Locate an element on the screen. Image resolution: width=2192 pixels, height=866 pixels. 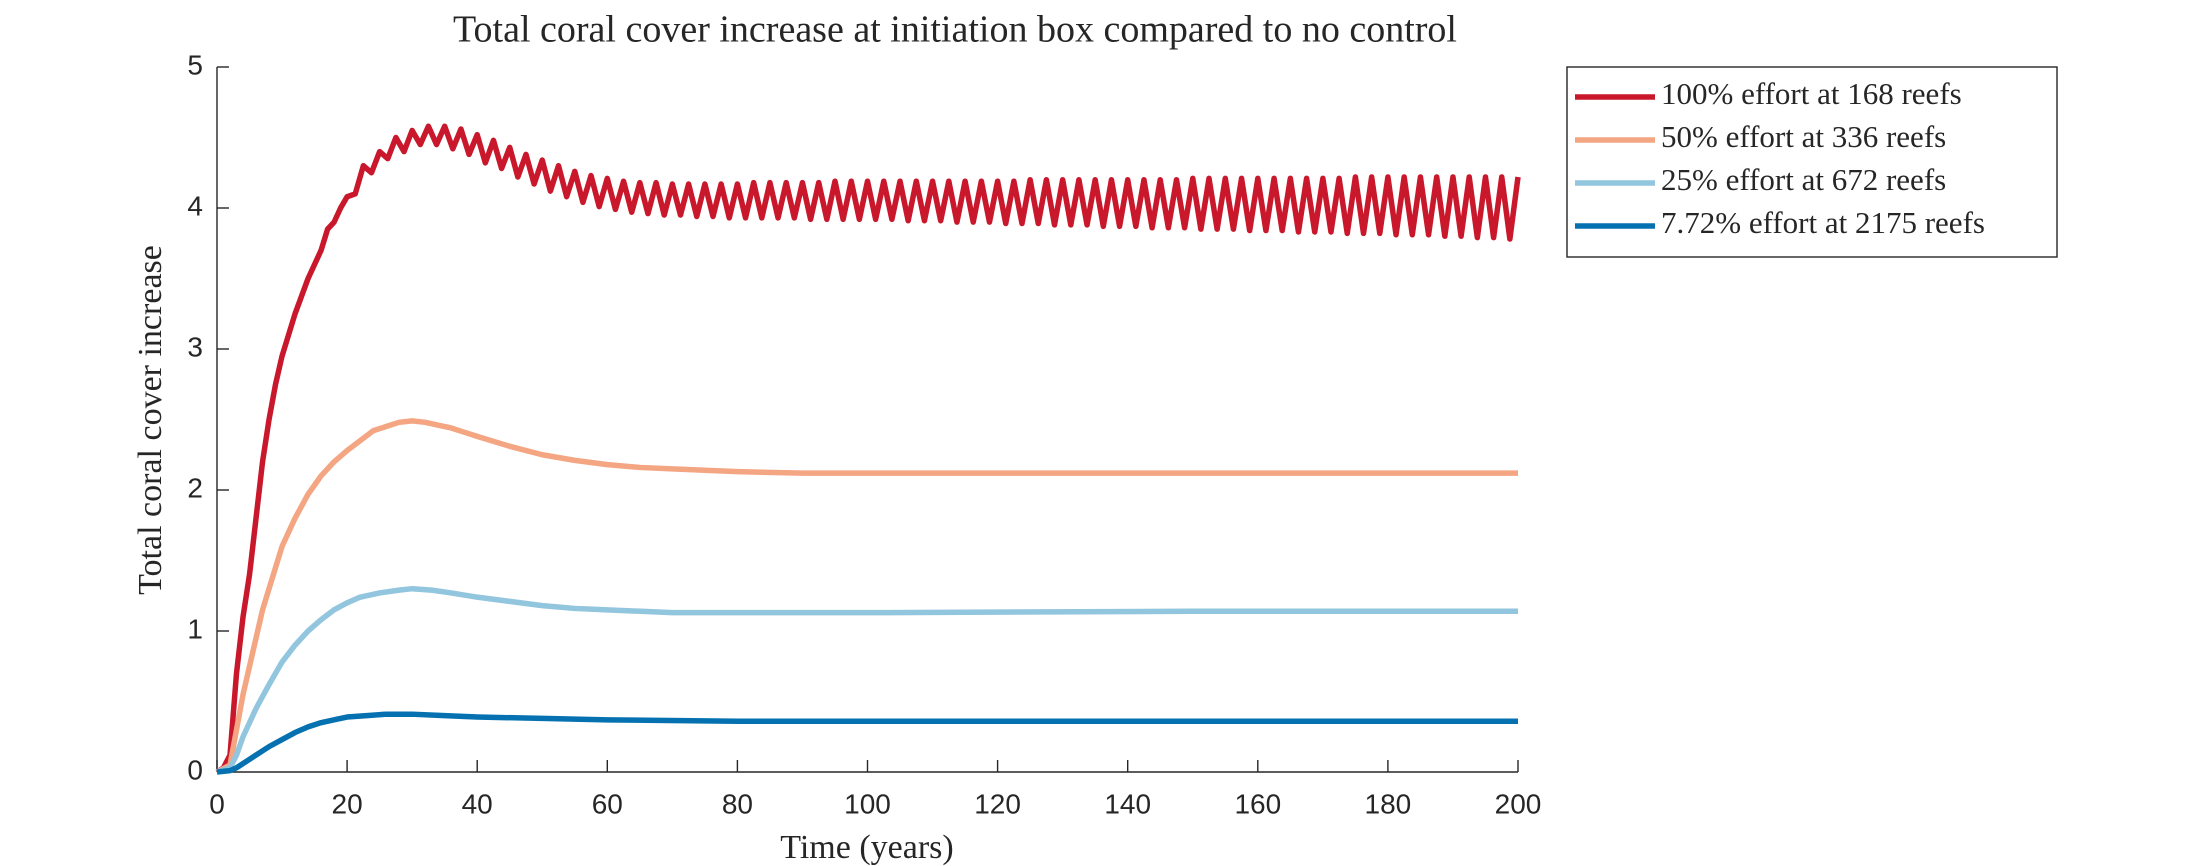
x-tick-label: 20 is located at coordinates (347, 803).